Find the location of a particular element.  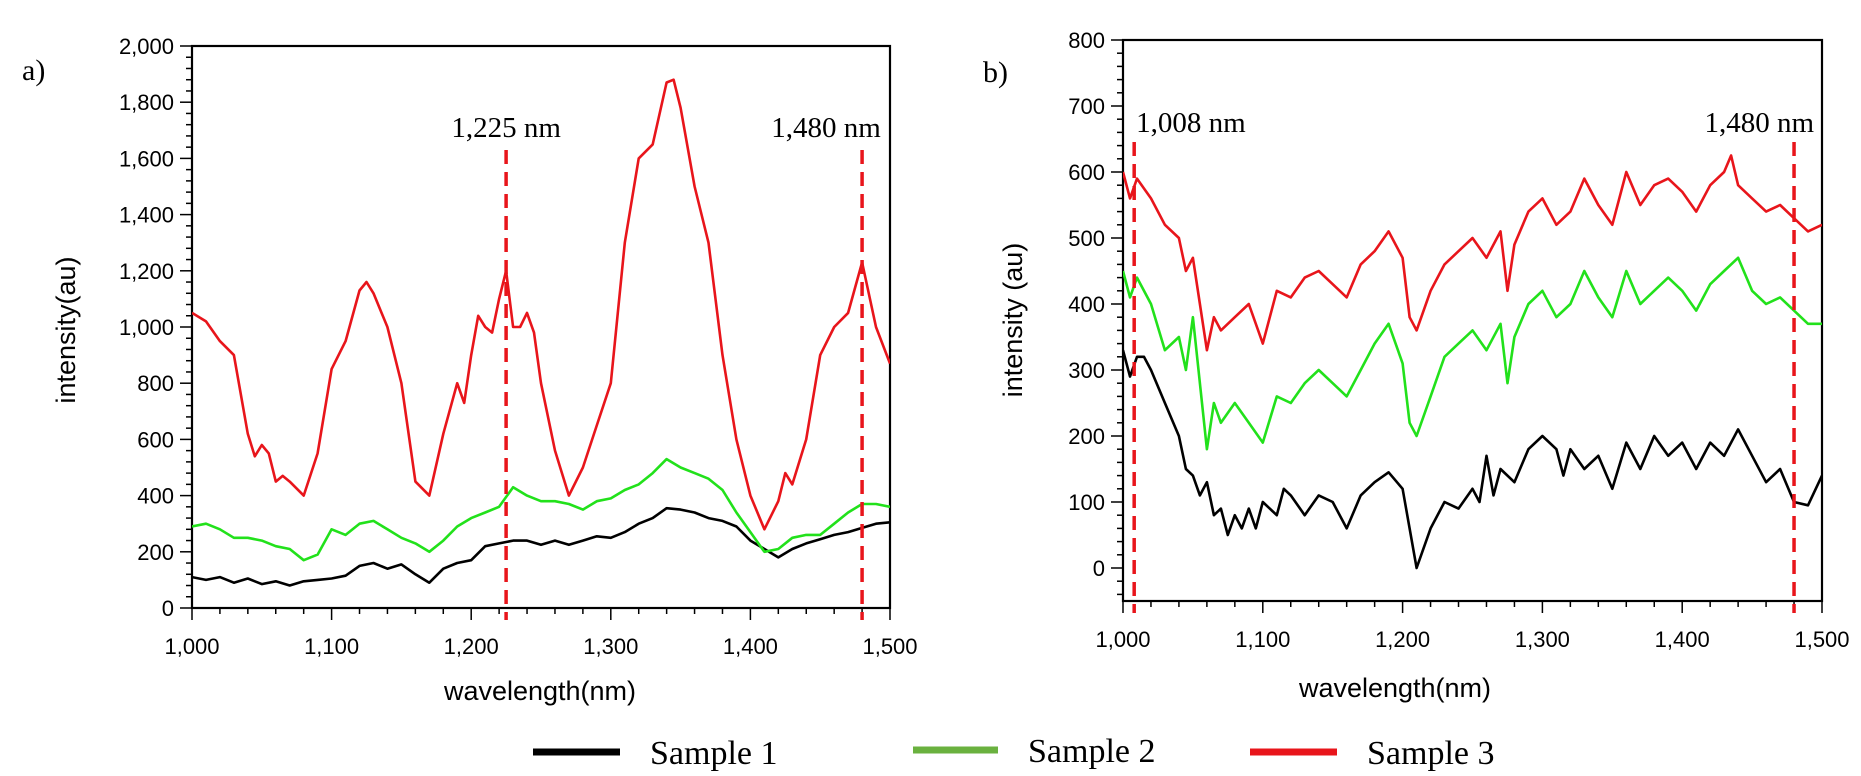

panel-a-label: a) is located at coordinates (33, 70).